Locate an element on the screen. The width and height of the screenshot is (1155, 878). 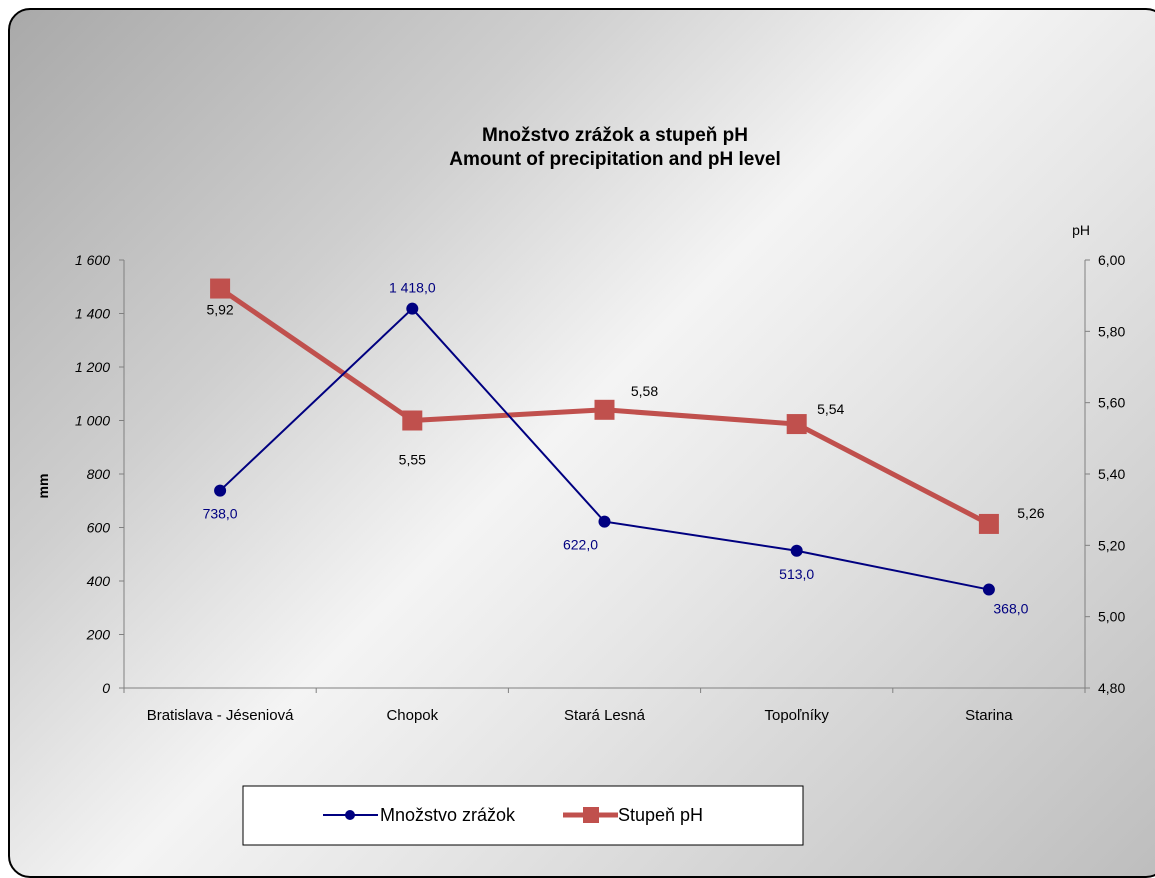
legend-ph-marker is located at coordinates (591, 815).